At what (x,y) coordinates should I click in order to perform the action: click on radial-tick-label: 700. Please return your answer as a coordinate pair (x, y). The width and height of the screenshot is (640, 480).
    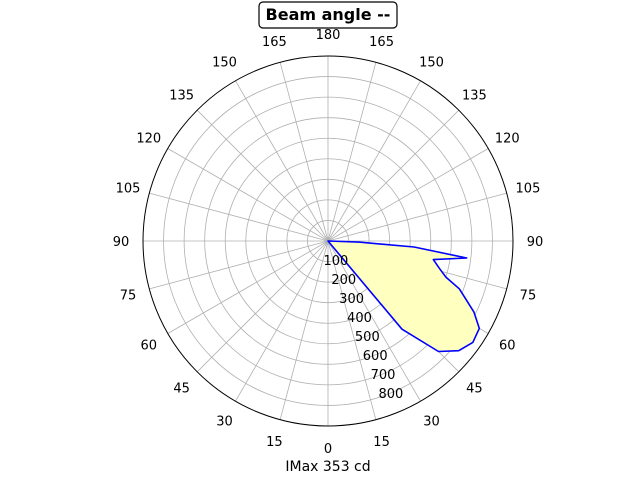
    Looking at the image, I should click on (383, 375).